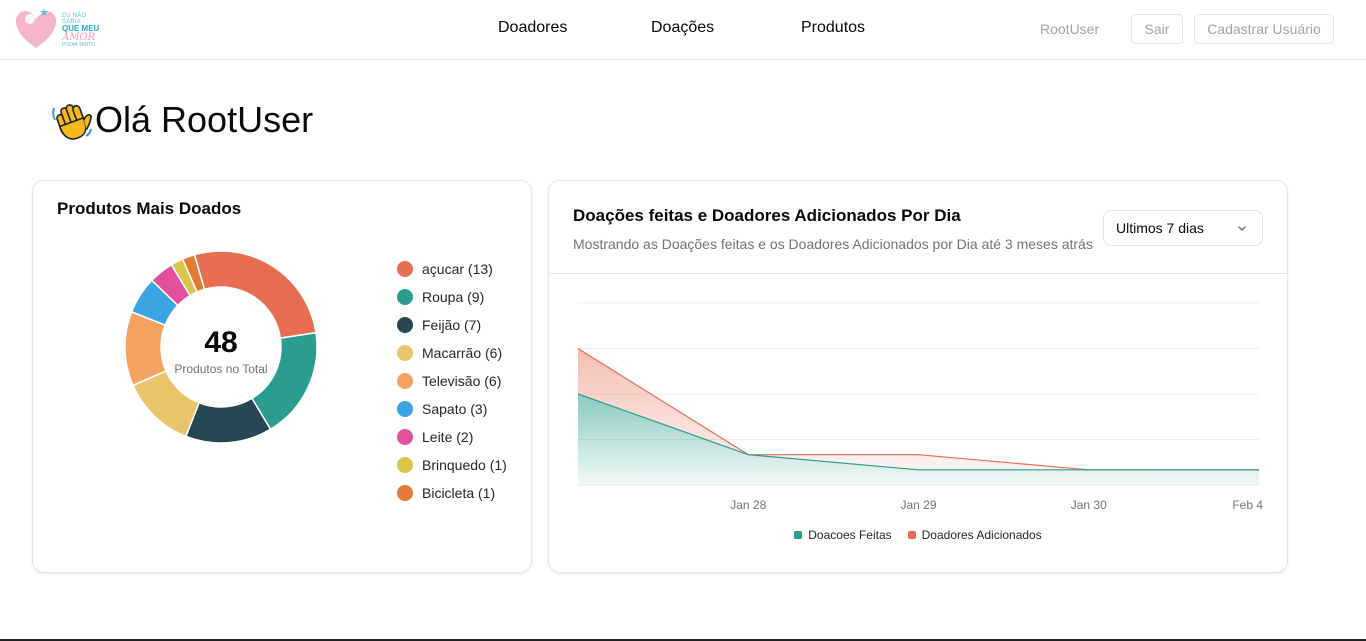 The height and width of the screenshot is (641, 1366). What do you see at coordinates (1247, 505) in the screenshot?
I see `x-tick-label: Feb 4` at bounding box center [1247, 505].